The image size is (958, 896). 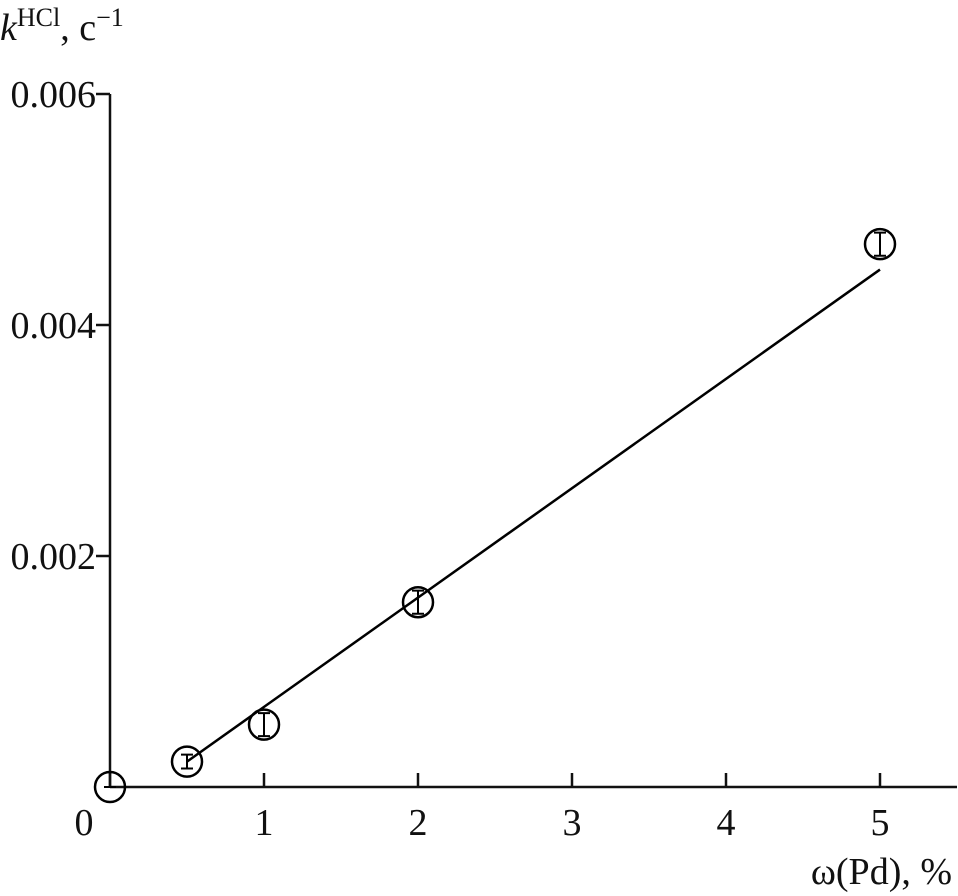 I want to click on x-tick-label: 3, so click(x=572, y=823).